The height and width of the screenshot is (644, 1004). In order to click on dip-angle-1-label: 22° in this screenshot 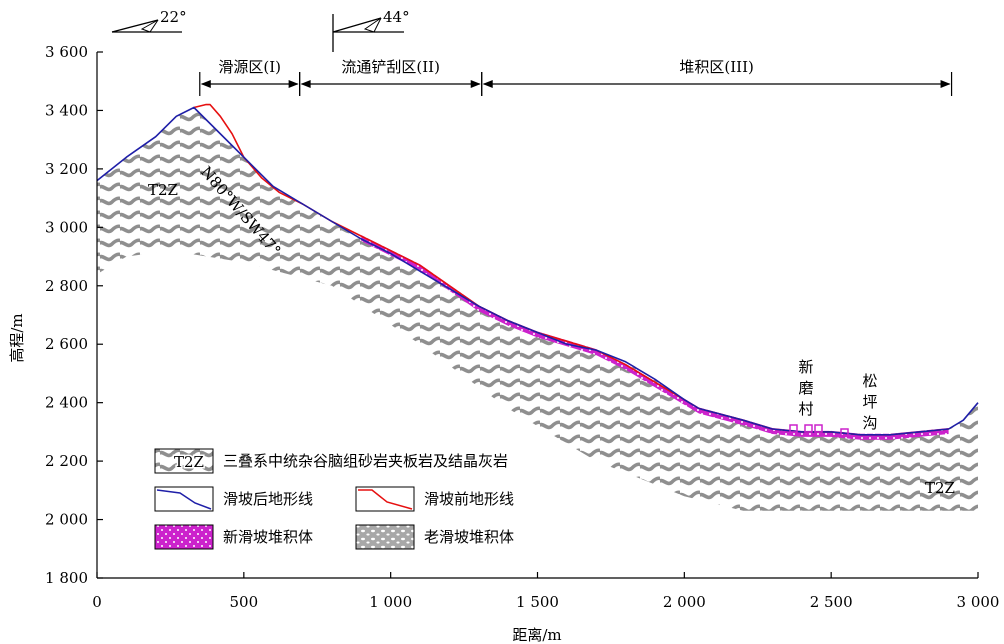, I will do `click(173, 17)`.